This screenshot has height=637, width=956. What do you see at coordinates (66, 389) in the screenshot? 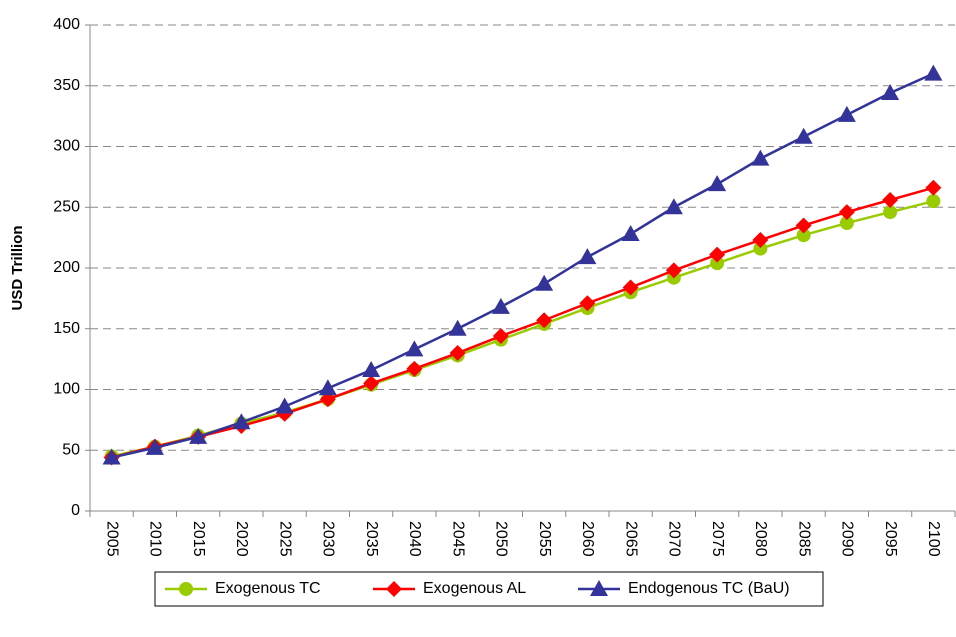
I see `y-tick-label: 100` at bounding box center [66, 389].